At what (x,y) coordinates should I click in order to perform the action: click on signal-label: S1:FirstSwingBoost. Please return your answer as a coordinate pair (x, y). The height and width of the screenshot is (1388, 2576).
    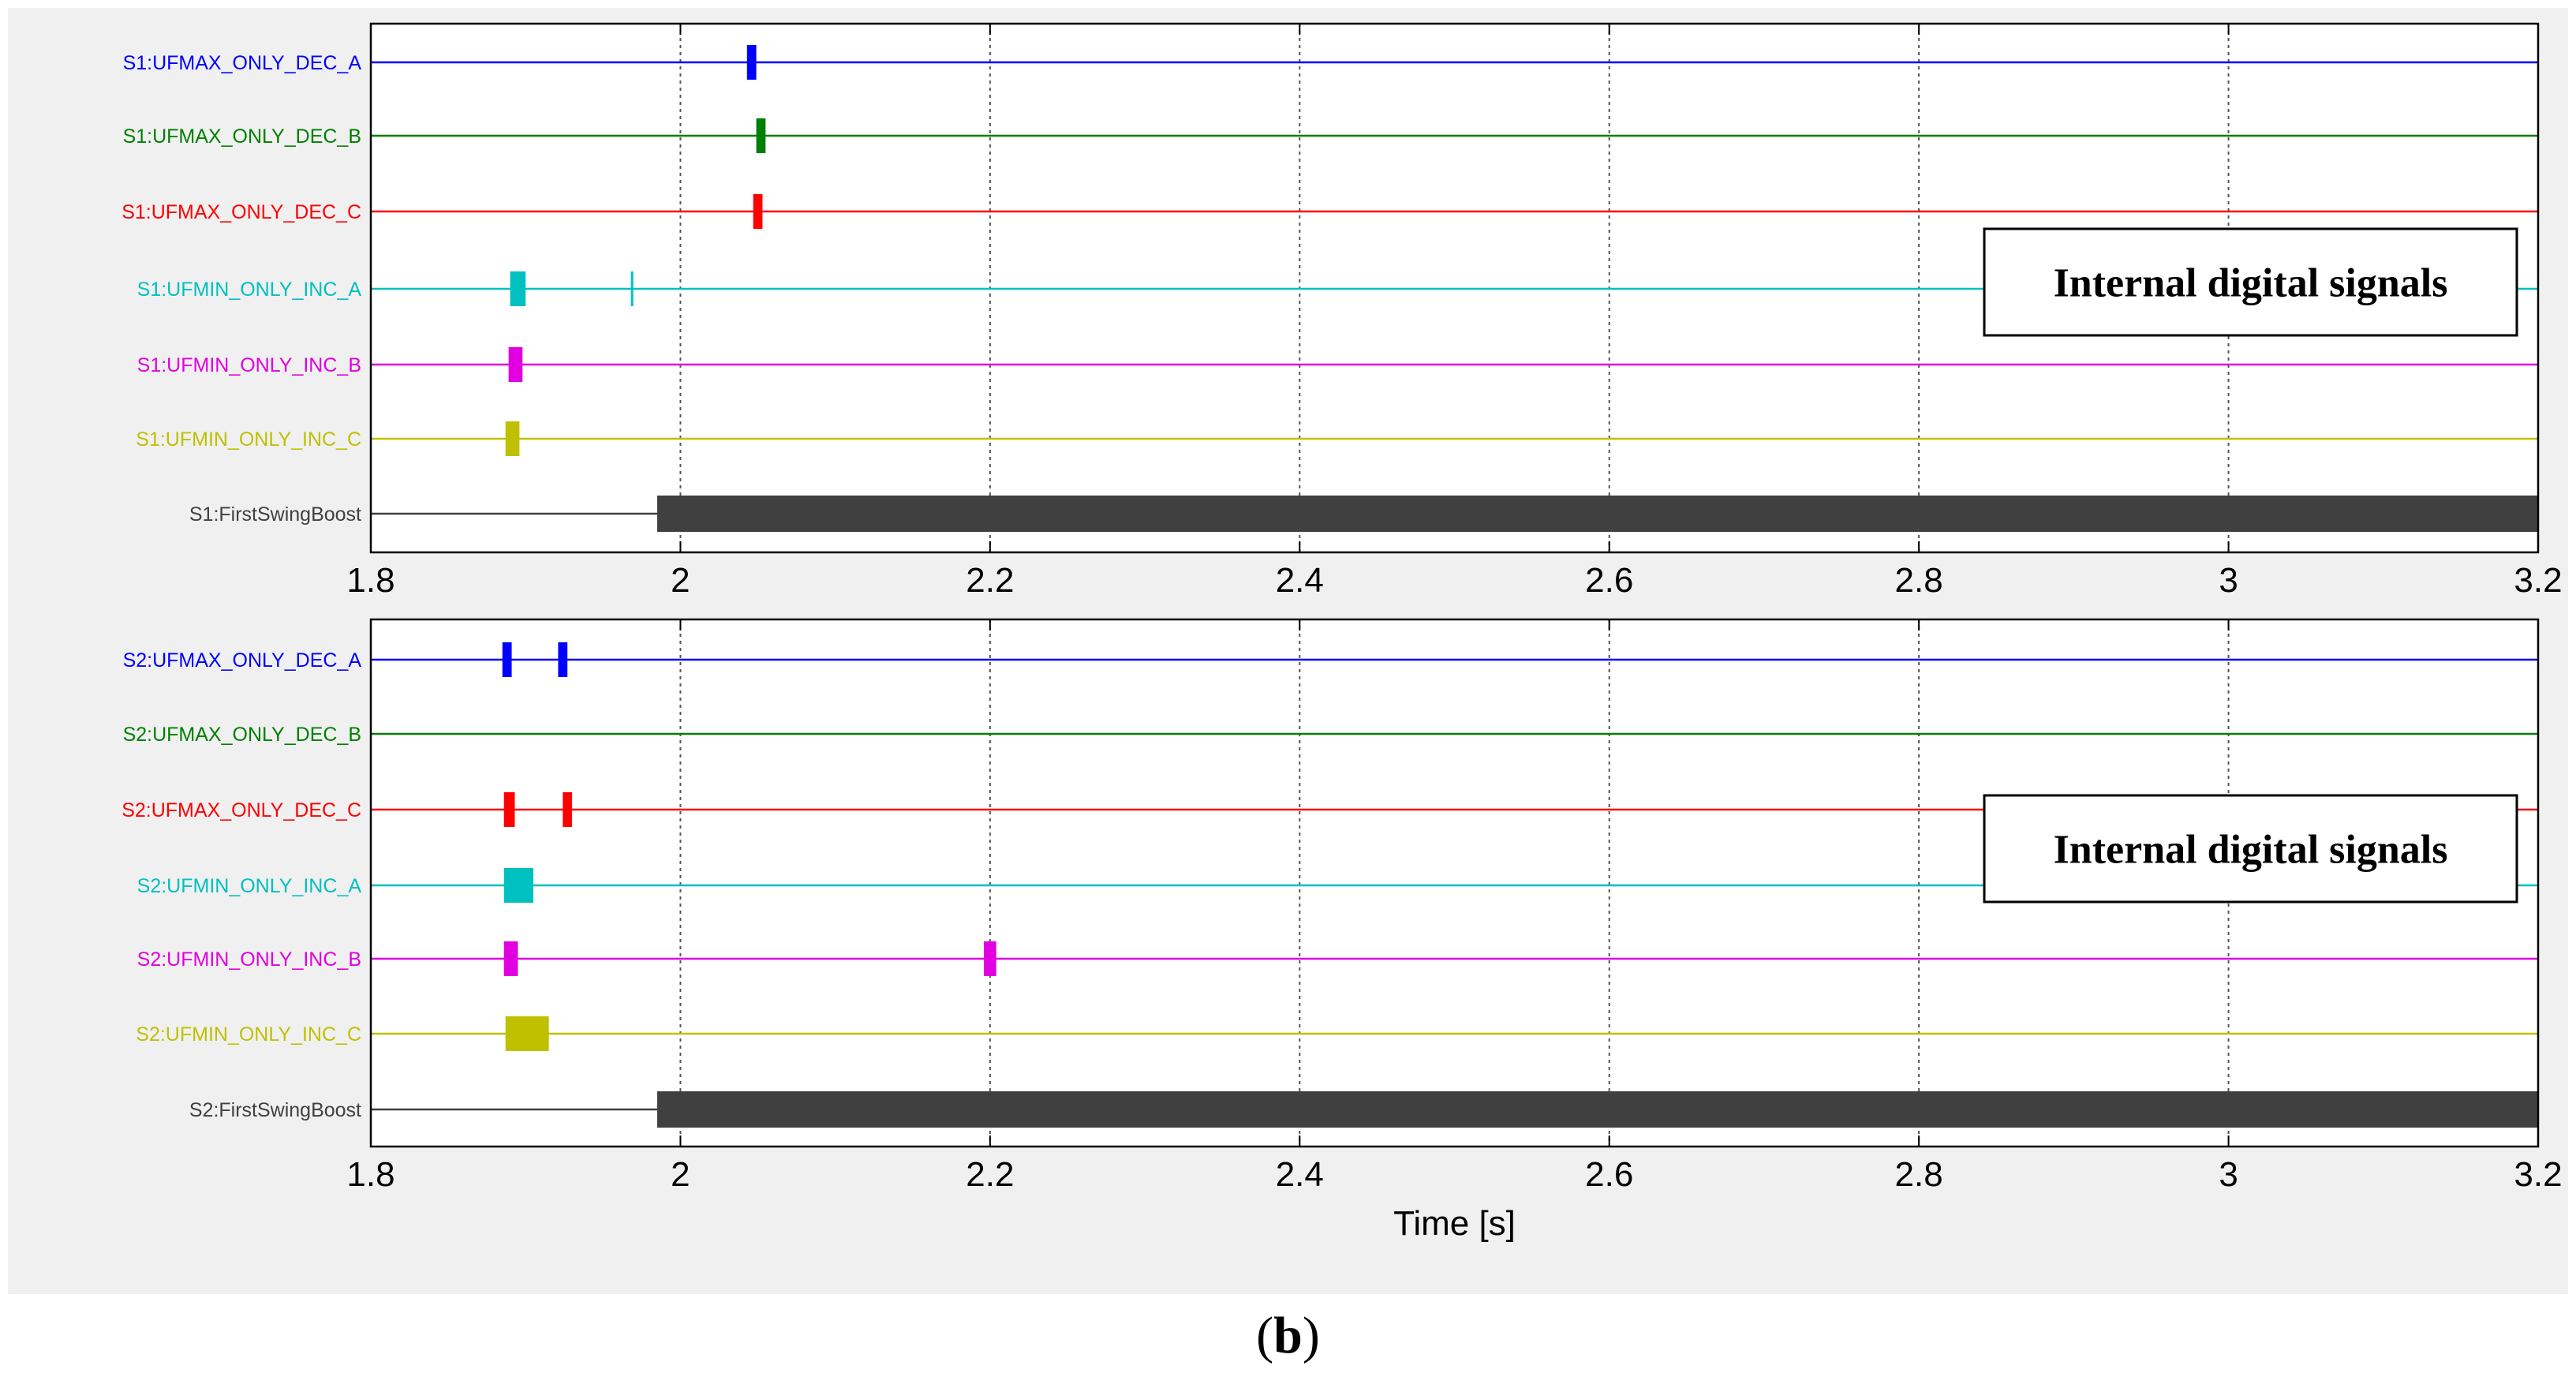
    Looking at the image, I should click on (275, 514).